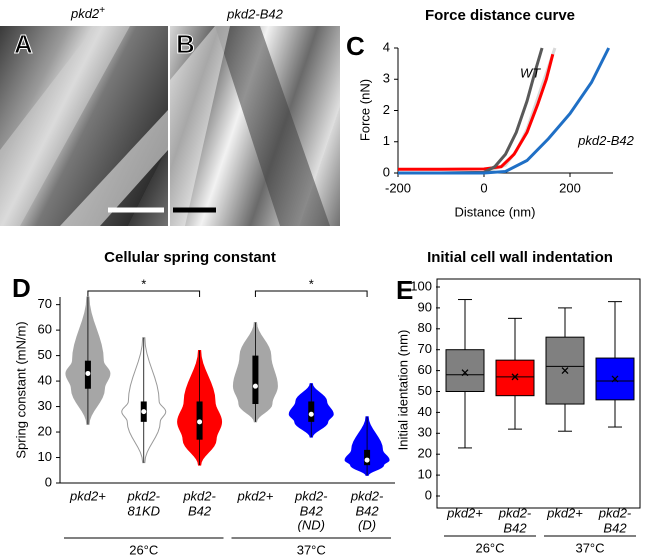  I want to click on x-tick-label: 200, so click(570, 187).